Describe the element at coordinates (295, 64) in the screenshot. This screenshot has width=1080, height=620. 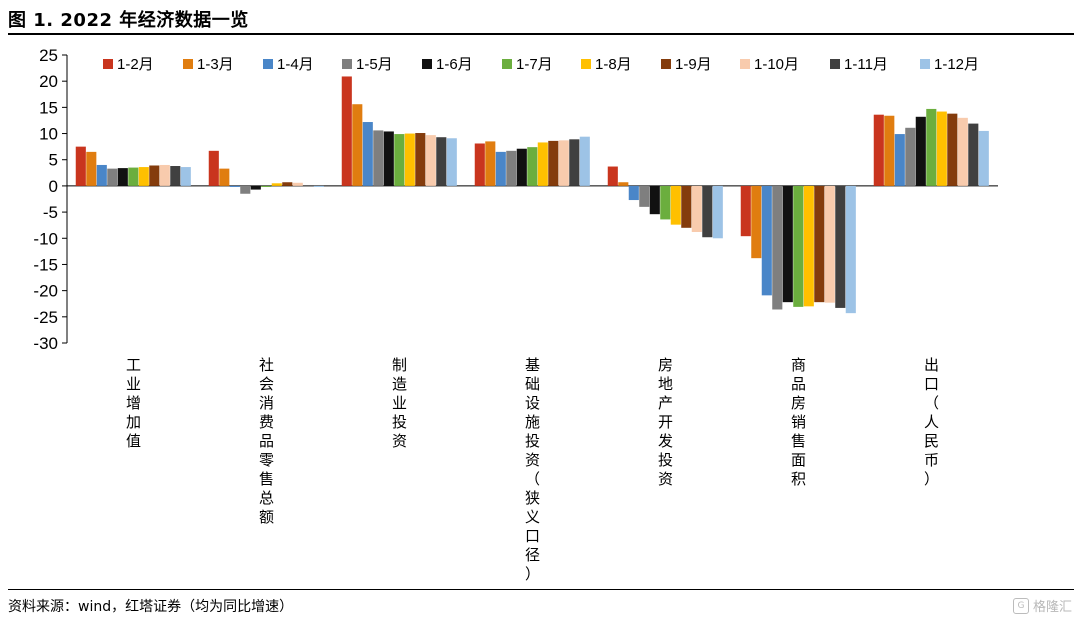
I see `legend-label: 1-4月` at that location.